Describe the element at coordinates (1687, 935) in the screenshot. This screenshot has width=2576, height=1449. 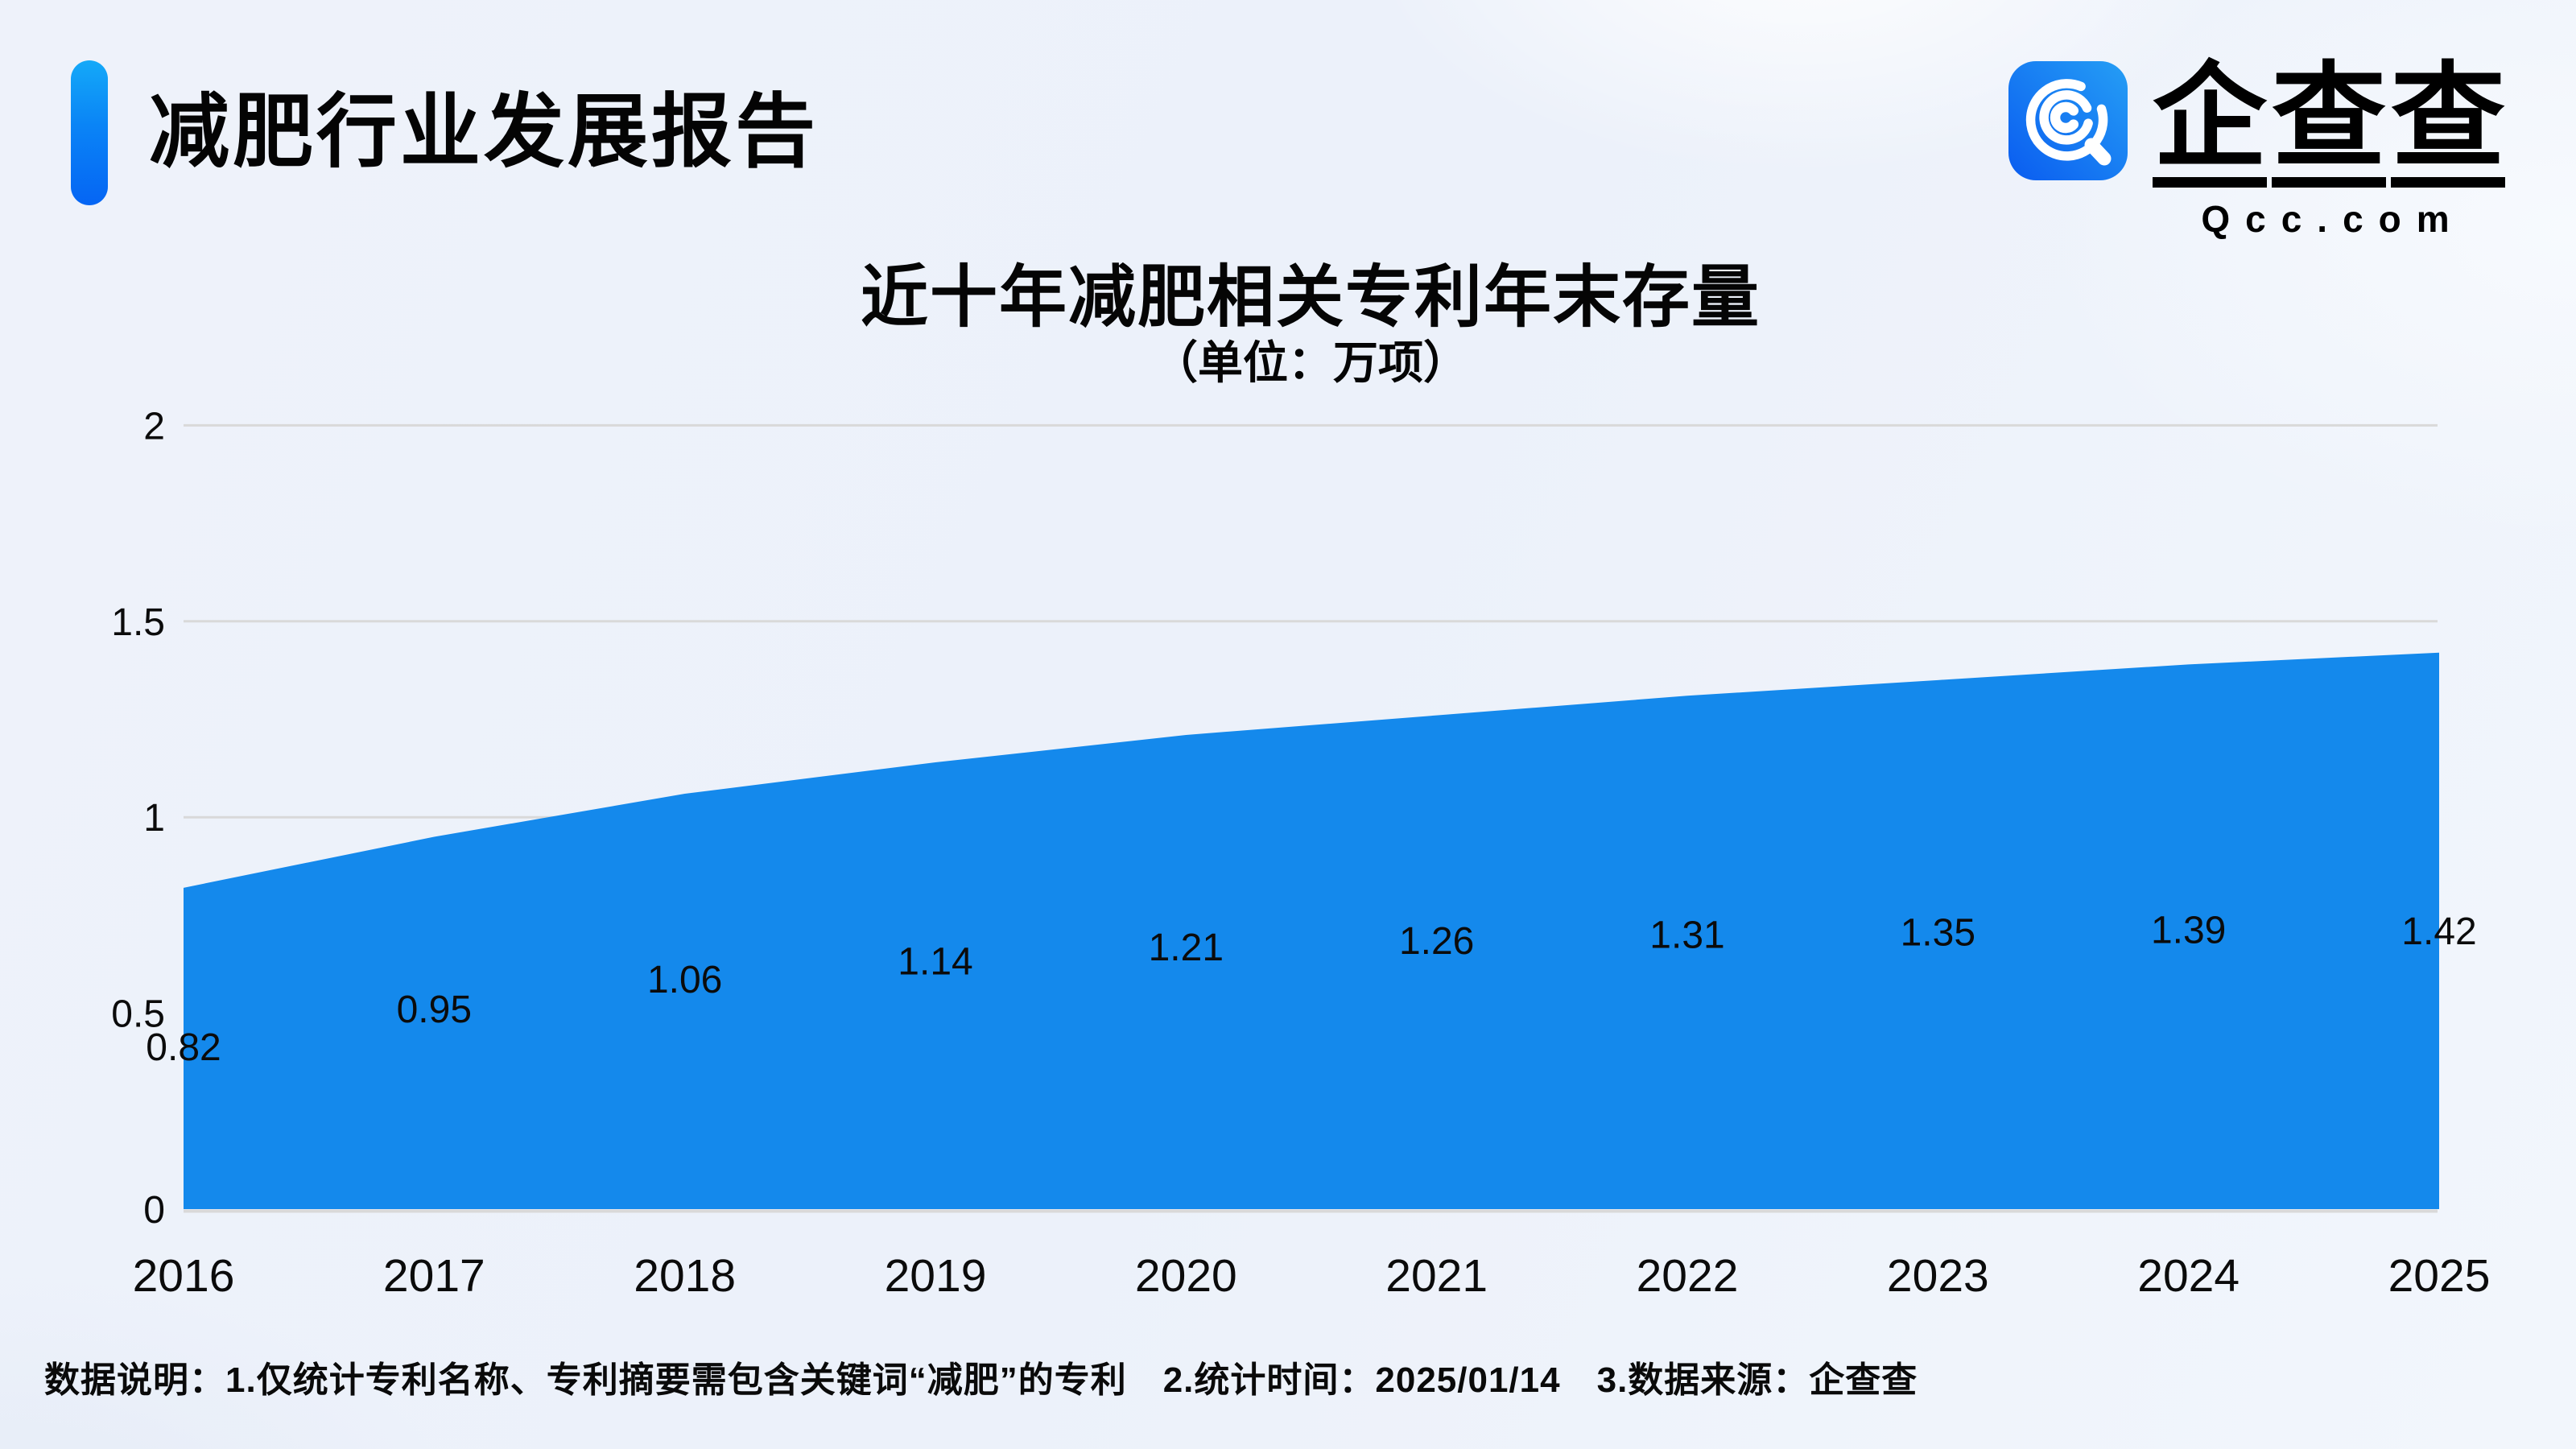
I see `data-label: 1.31` at that location.